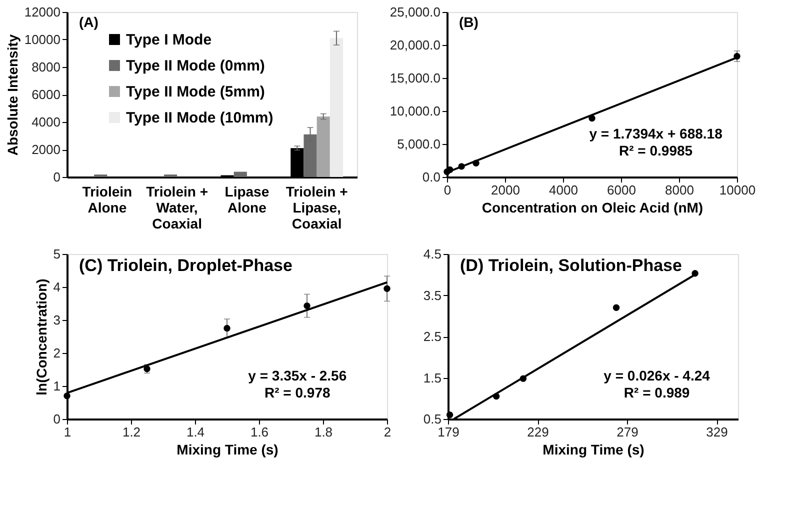 This screenshot has height=516, width=808. Describe the element at coordinates (627, 432) in the screenshot. I see `x-tick-label: 279` at that location.